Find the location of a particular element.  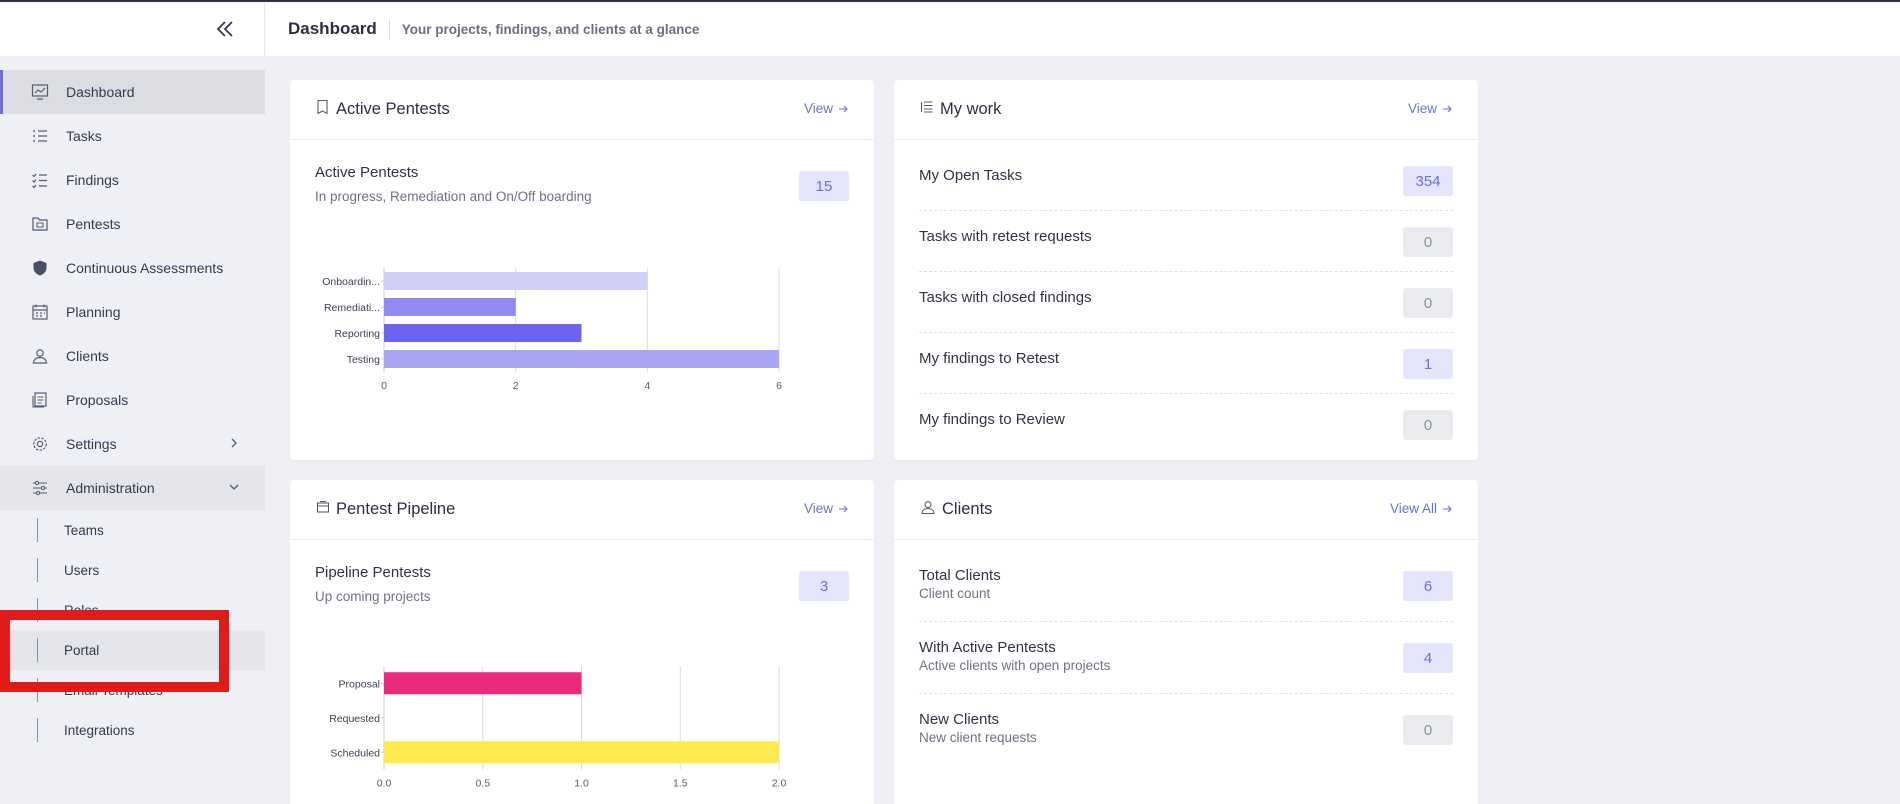

pentest-book-icon is located at coordinates (323, 109).